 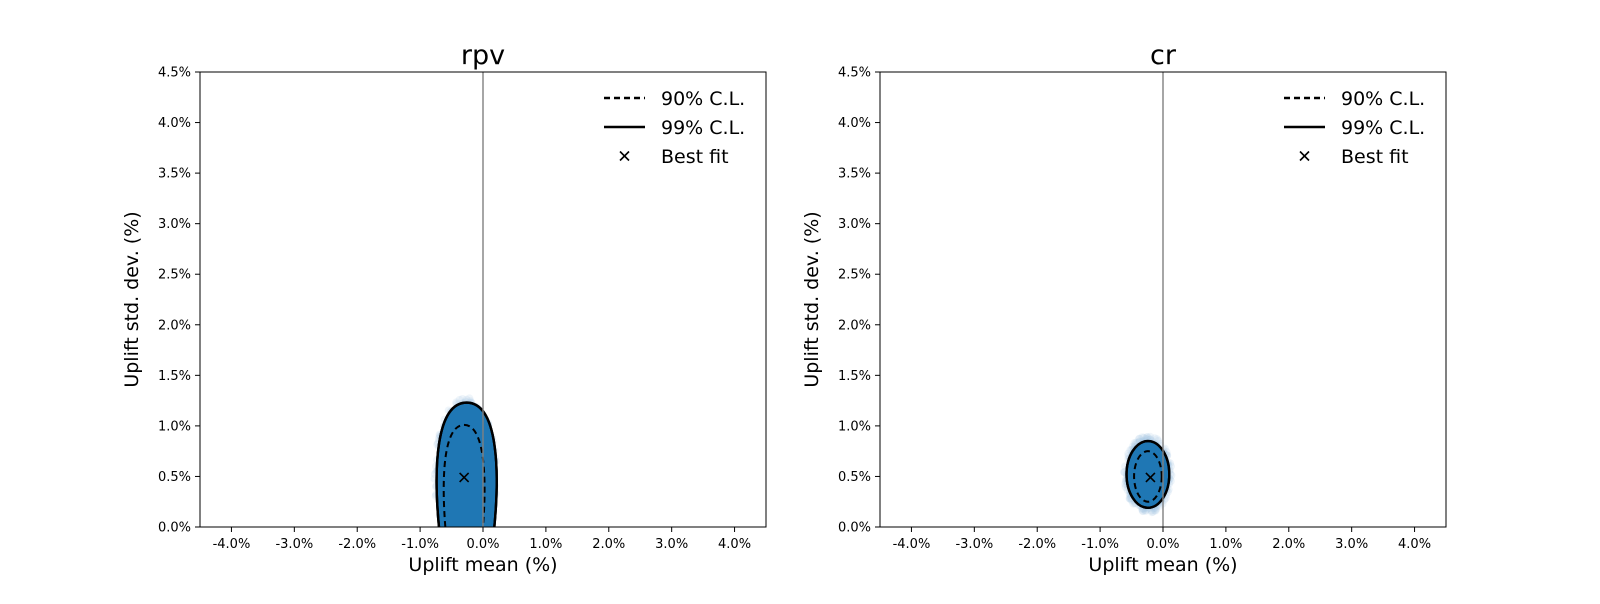 What do you see at coordinates (1163, 55) in the screenshot?
I see `chart-title: cr` at bounding box center [1163, 55].